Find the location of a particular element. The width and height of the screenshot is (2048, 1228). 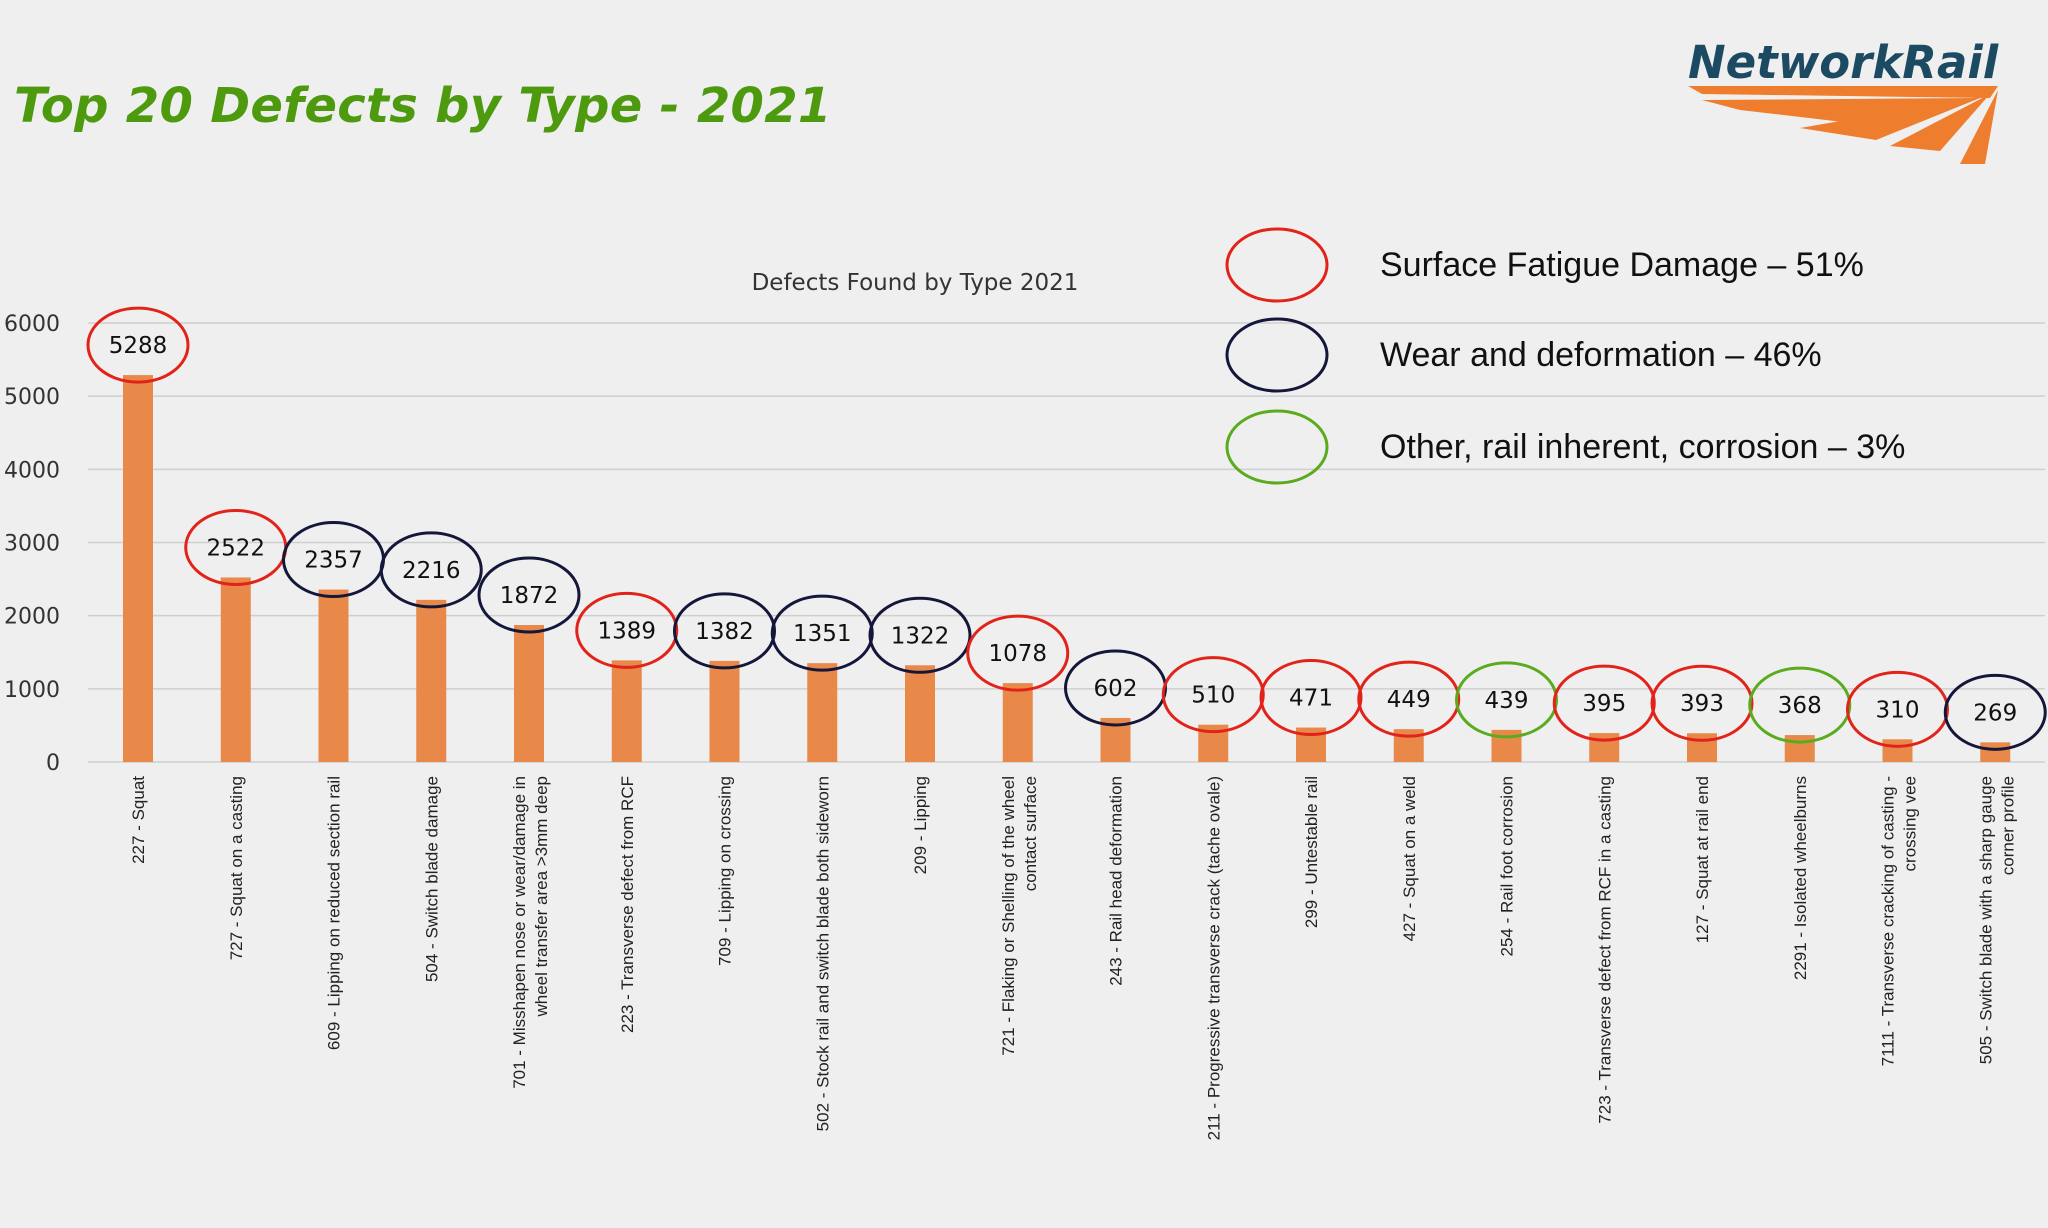

x-tick-label: 2291 - Isolated wheelburns is located at coordinates (1800, 878).